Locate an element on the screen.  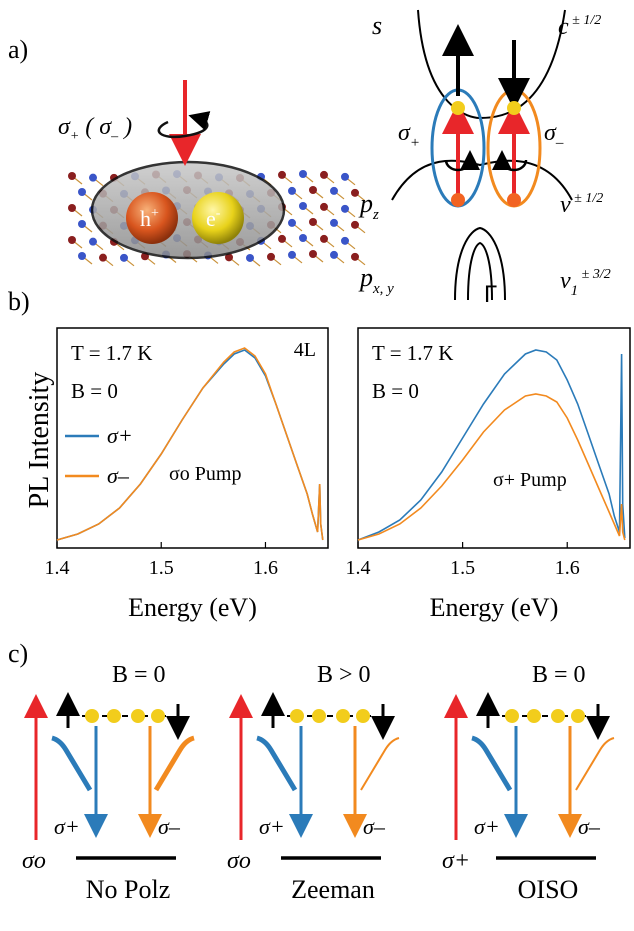
band-diagram is located at coordinates (482, 155).